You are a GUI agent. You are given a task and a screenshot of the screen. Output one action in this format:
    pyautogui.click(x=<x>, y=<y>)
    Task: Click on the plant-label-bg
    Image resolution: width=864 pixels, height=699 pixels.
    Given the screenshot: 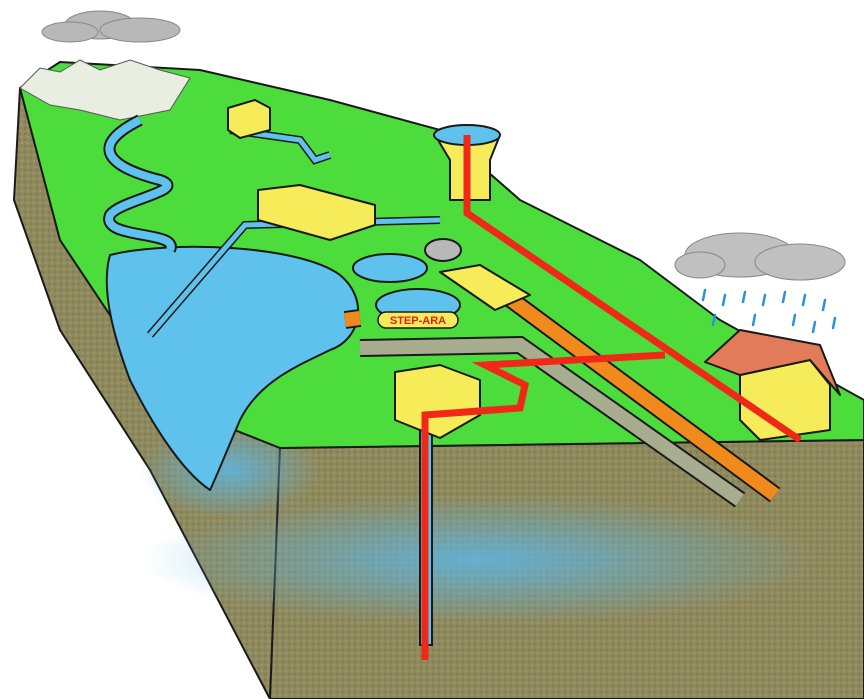 What is the action you would take?
    pyautogui.click(x=418, y=320)
    